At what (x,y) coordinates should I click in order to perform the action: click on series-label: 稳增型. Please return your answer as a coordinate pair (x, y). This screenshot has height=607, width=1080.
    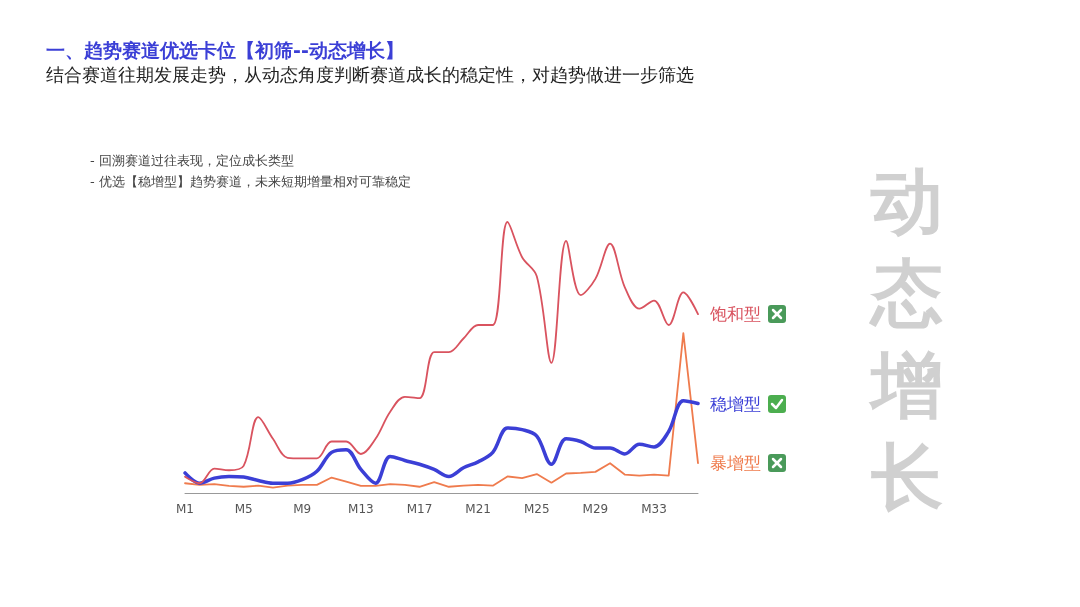
    Looking at the image, I should click on (735, 403).